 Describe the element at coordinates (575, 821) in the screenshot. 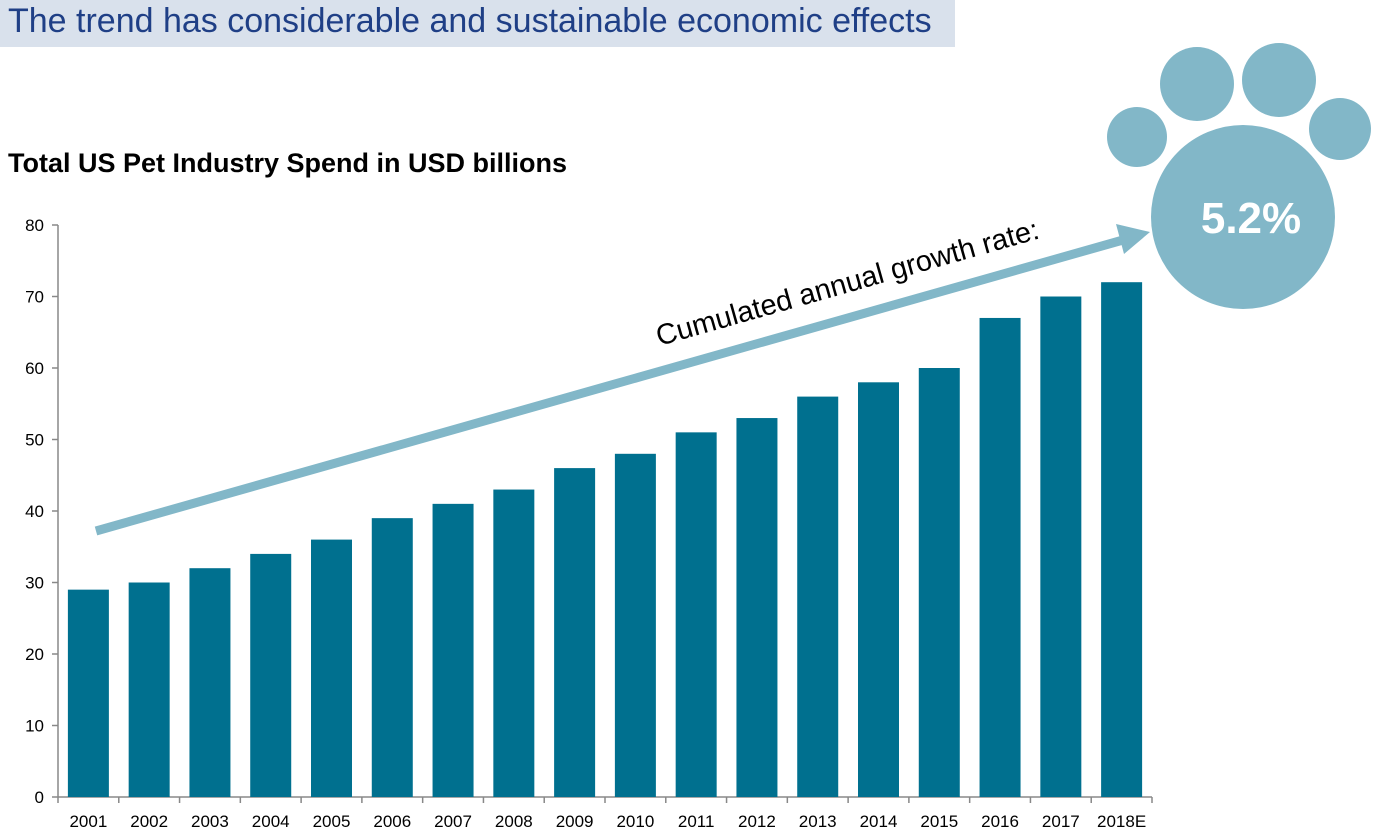

I see `x-tick-label: 2009` at that location.